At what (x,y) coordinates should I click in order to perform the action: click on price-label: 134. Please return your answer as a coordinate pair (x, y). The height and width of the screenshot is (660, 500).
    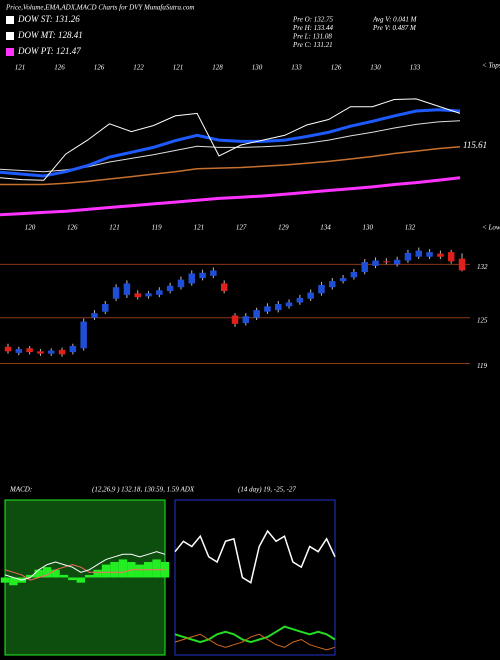
    Looking at the image, I should click on (325, 228).